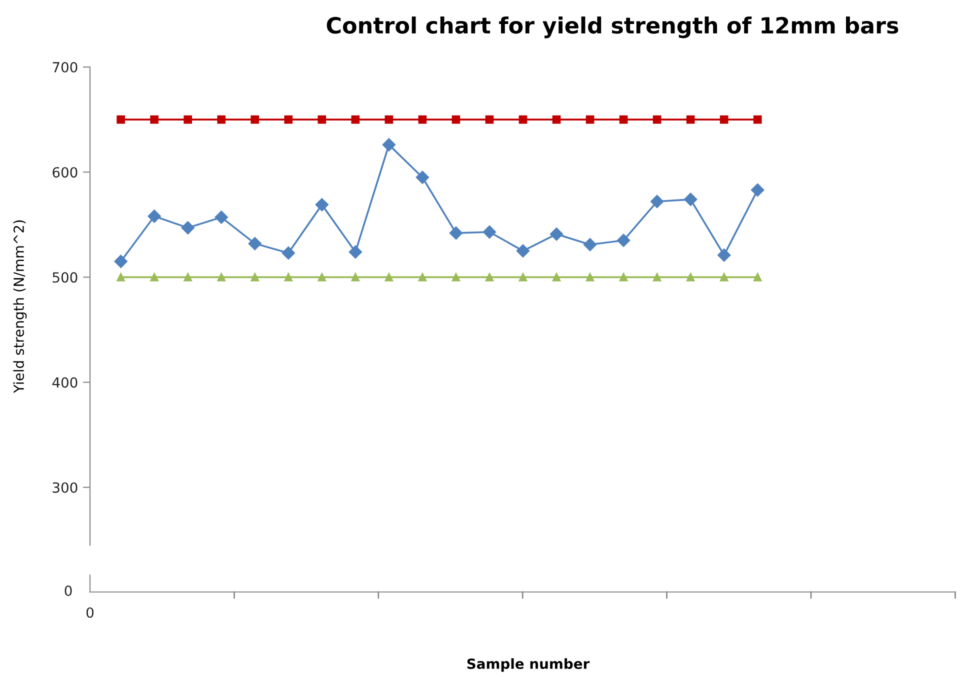 The height and width of the screenshot is (684, 960). I want to click on y-tick-label: 700, so click(65, 67).